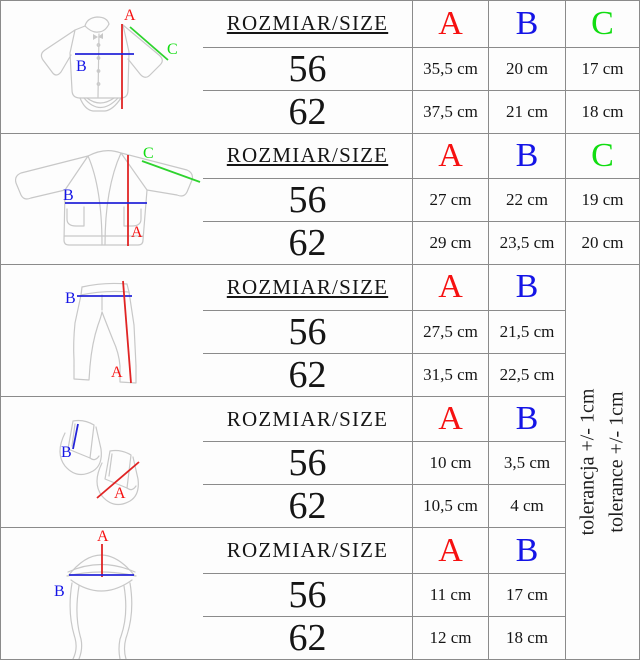  What do you see at coordinates (450, 68) in the screenshot?
I see `value-cell: 35,5 cm` at bounding box center [450, 68].